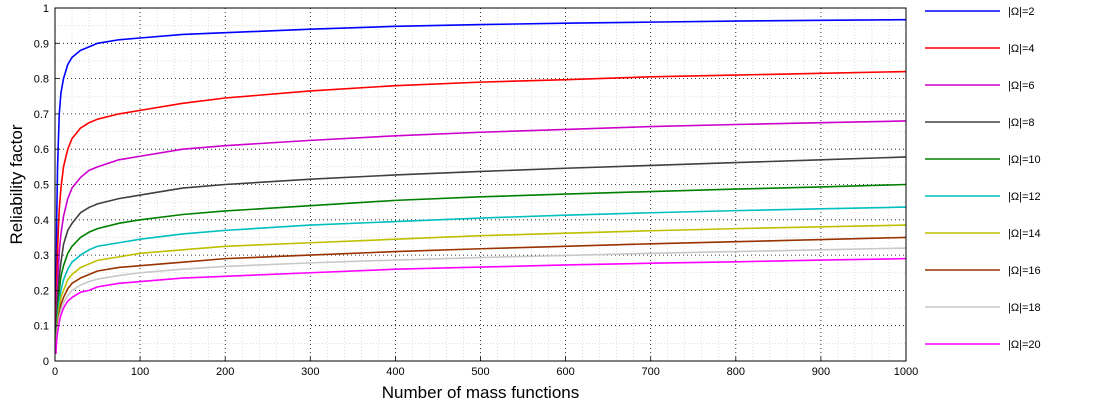  Describe the element at coordinates (41, 115) in the screenshot. I see `y-tick-label: 0.7` at that location.